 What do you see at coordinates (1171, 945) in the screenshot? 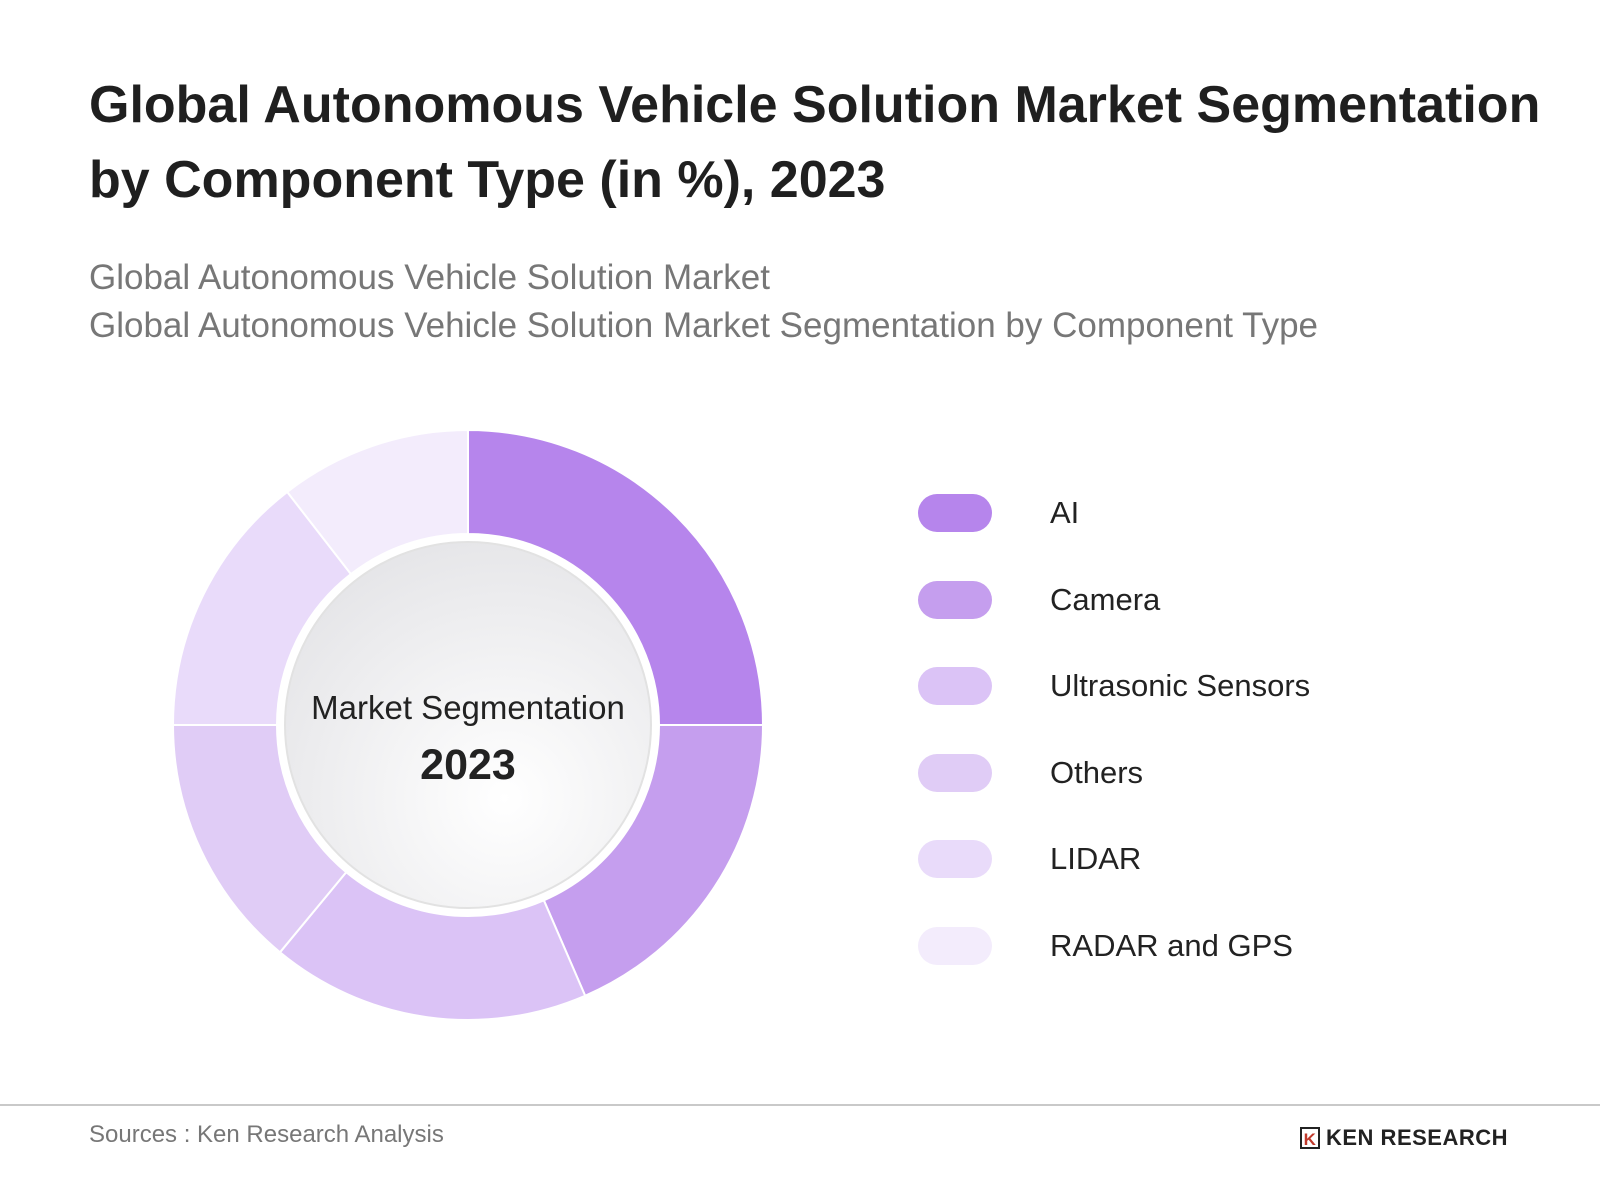
I see `legend-label: RADAR and GPS` at bounding box center [1171, 945].